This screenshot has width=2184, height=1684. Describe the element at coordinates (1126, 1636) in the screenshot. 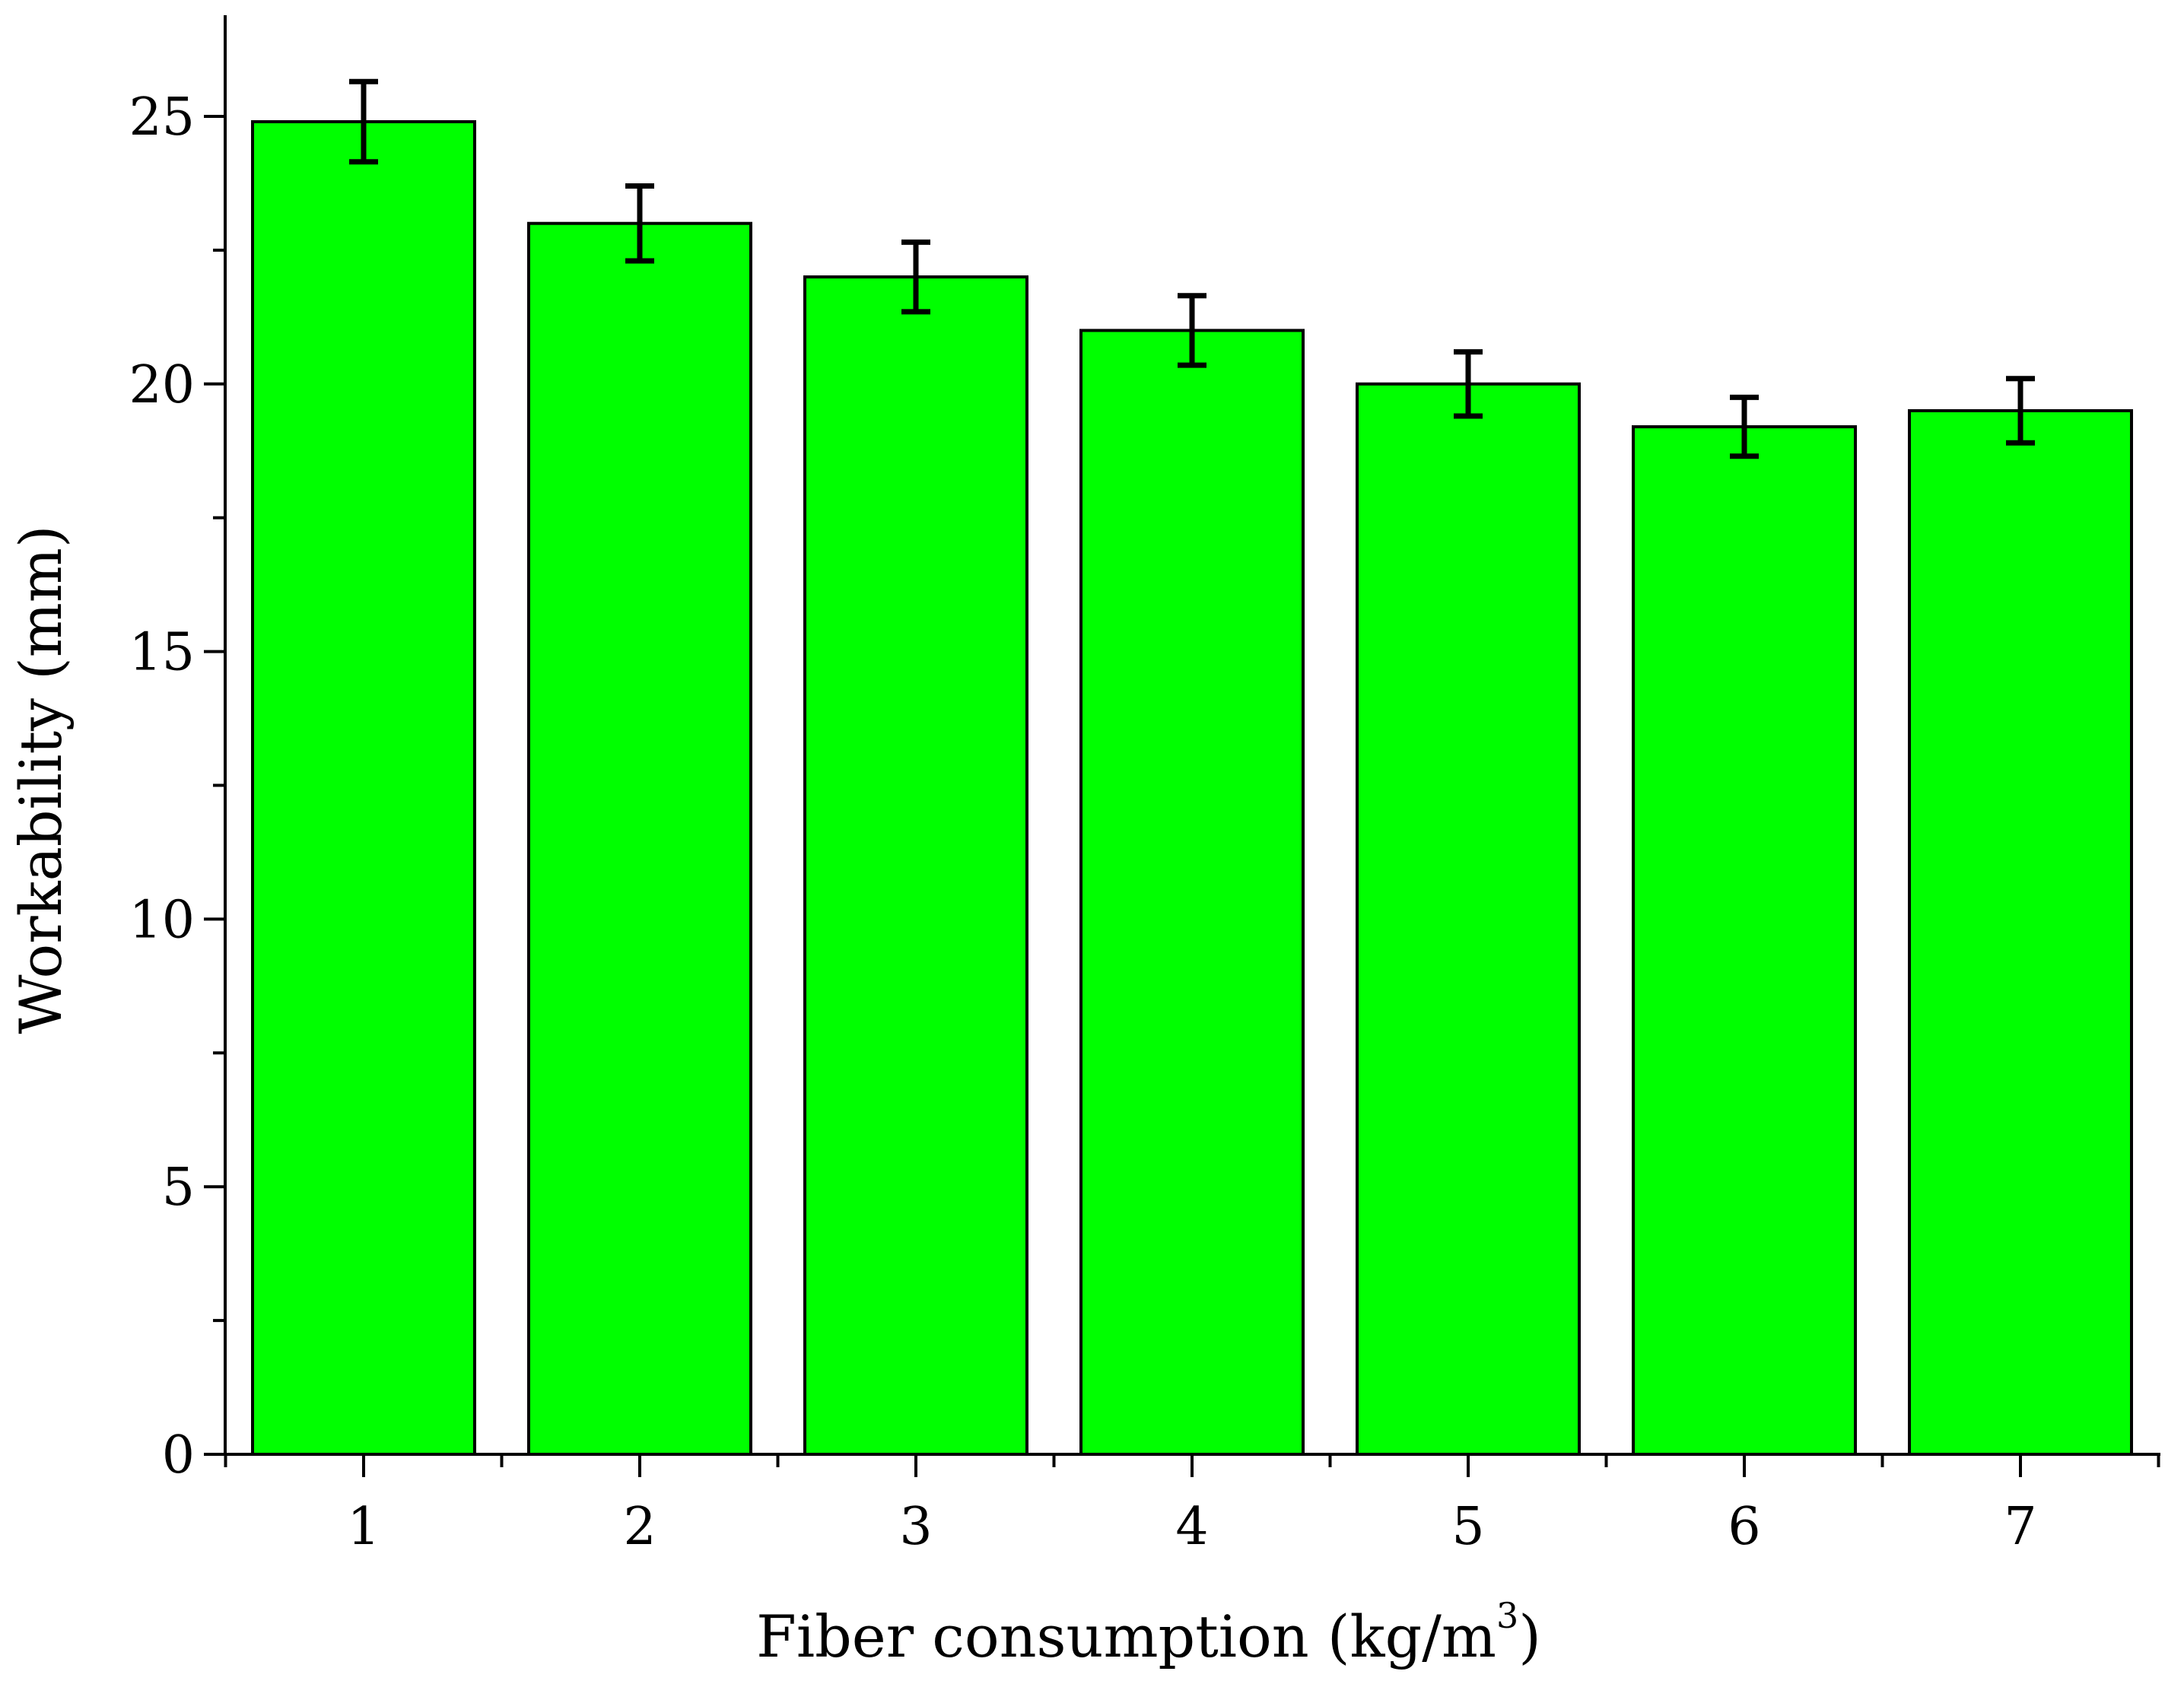

I see `x-axis-title-main: Fiber consumption (kg/m` at that location.